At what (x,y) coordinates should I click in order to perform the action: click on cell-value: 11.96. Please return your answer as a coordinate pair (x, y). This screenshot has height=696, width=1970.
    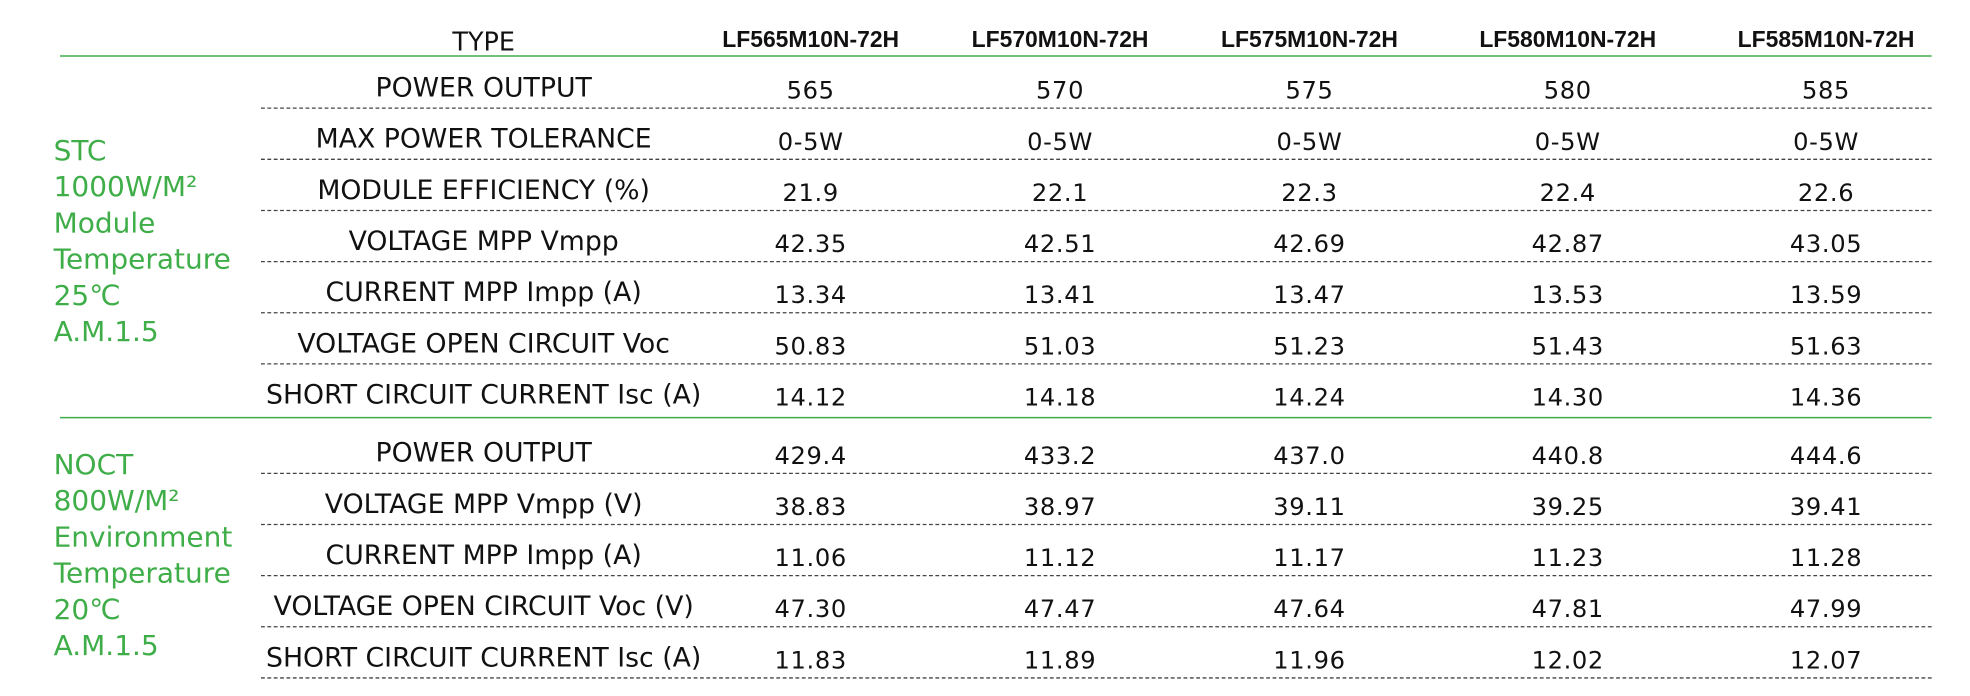
    Looking at the image, I should click on (1309, 660).